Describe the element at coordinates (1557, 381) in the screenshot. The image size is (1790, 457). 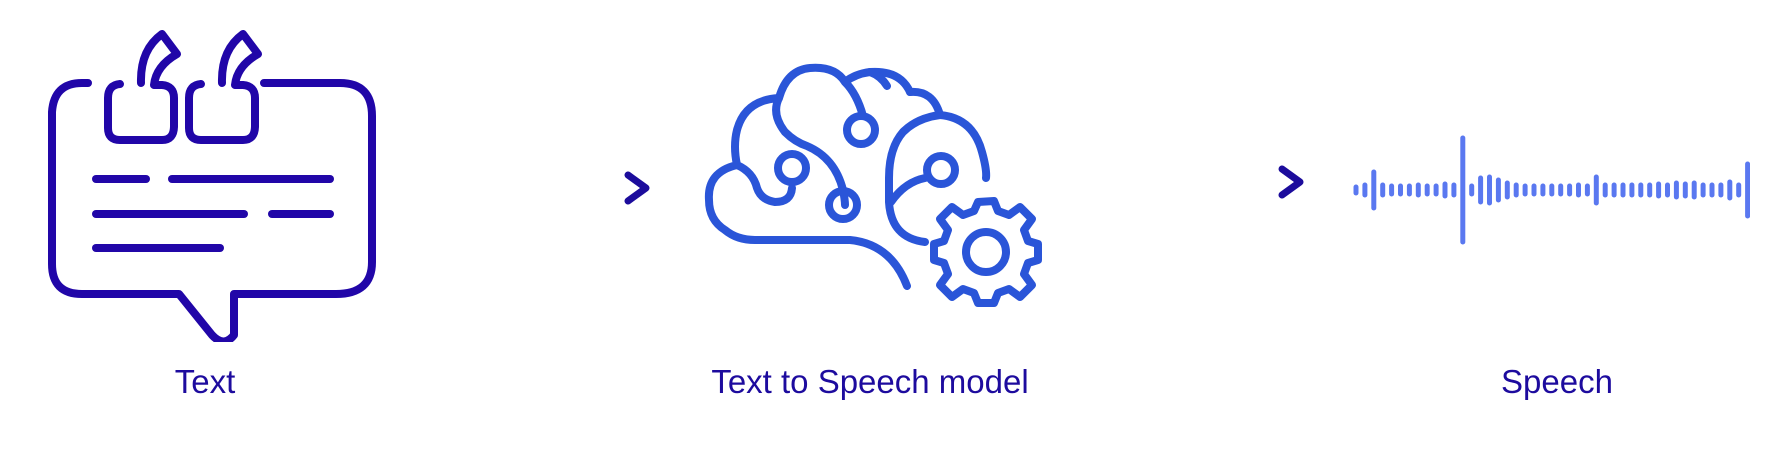
I see `step-label-speech: Speech` at that location.